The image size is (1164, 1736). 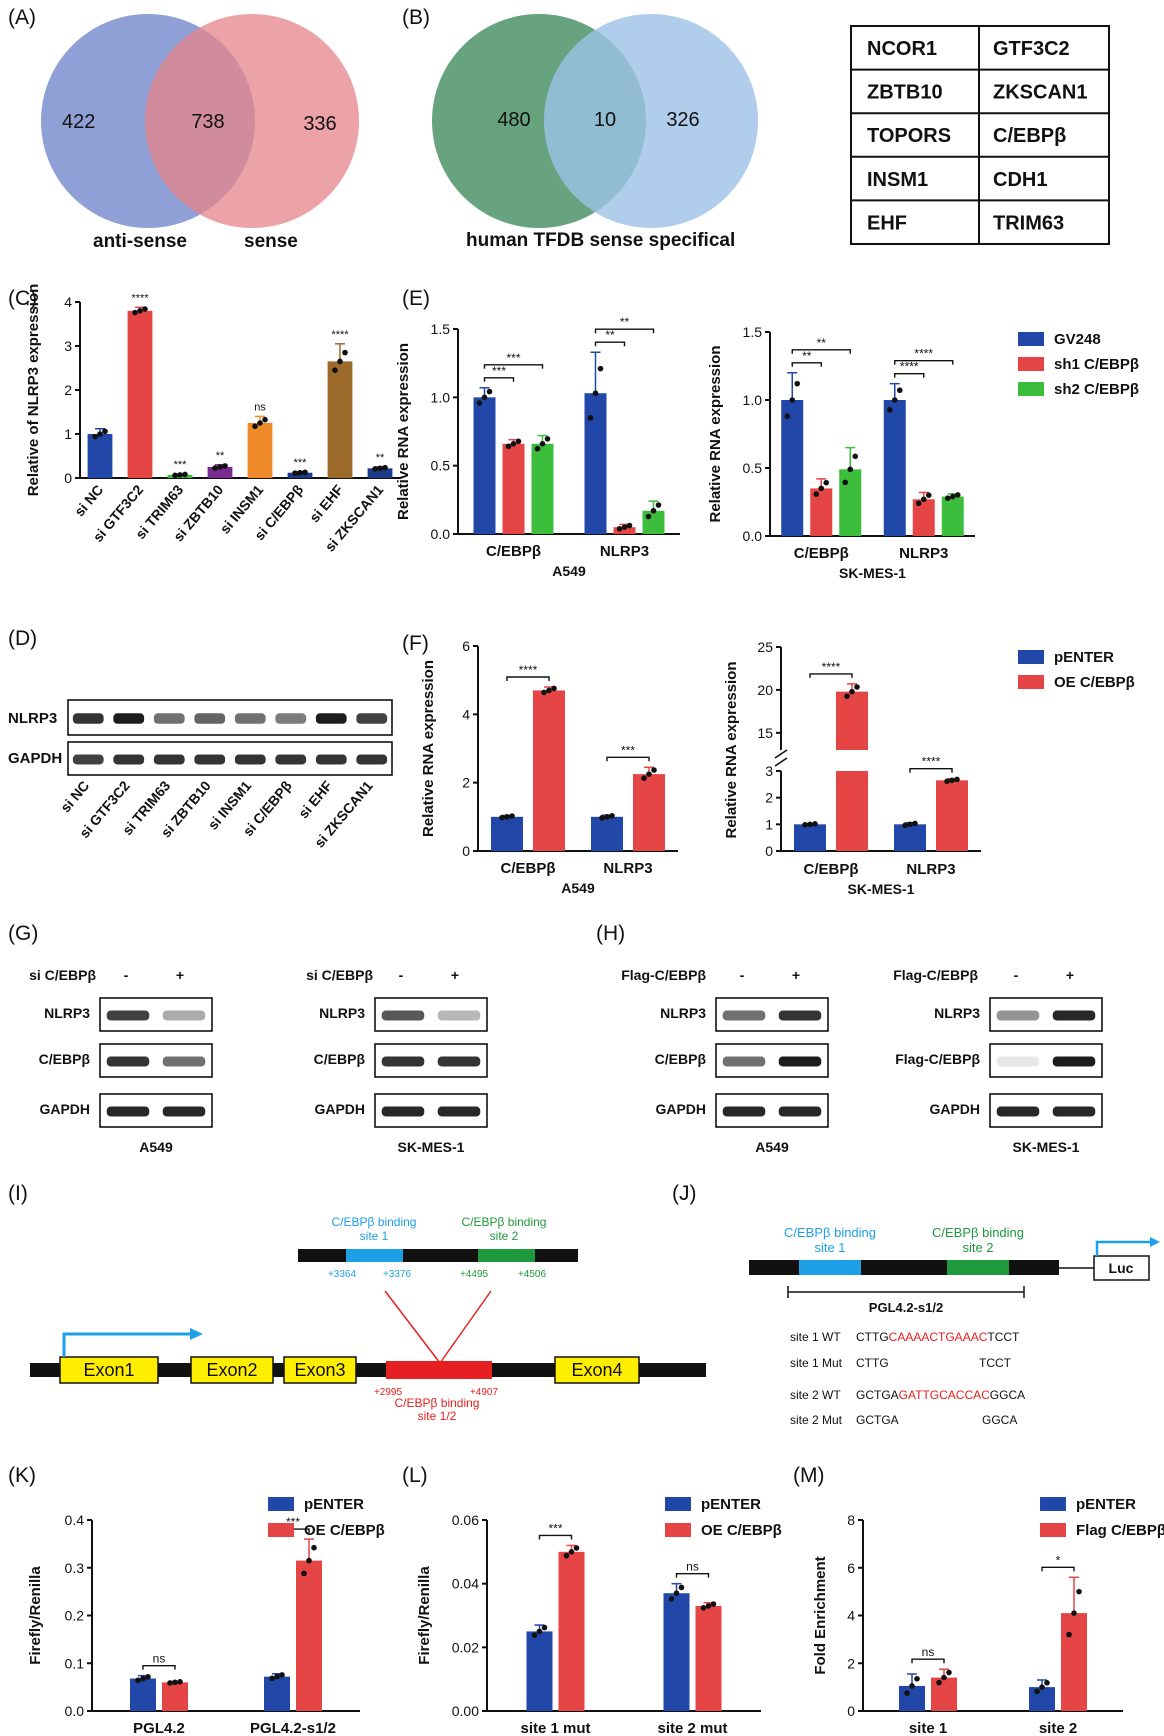 I want to click on blot-cell-label: A549, so click(x=772, y=1147).